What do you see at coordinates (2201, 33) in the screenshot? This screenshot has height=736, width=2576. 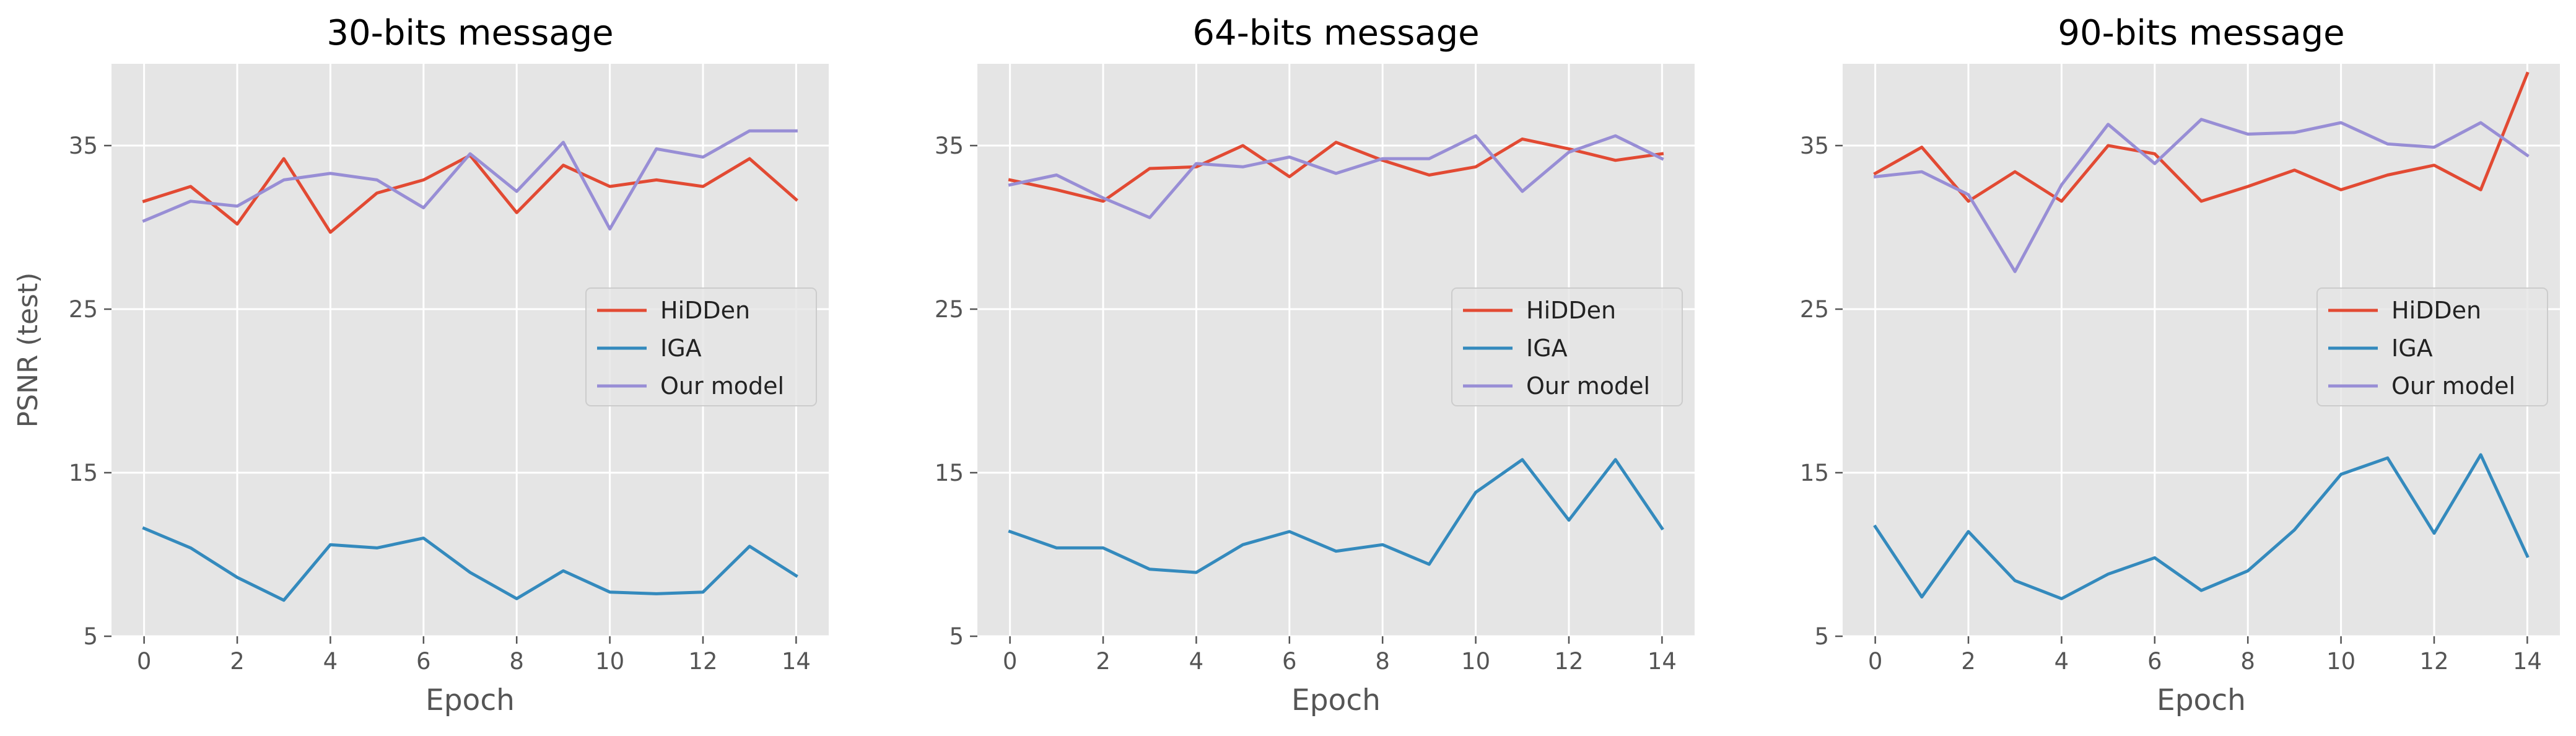 I see `chart-title: 90-bits message` at bounding box center [2201, 33].